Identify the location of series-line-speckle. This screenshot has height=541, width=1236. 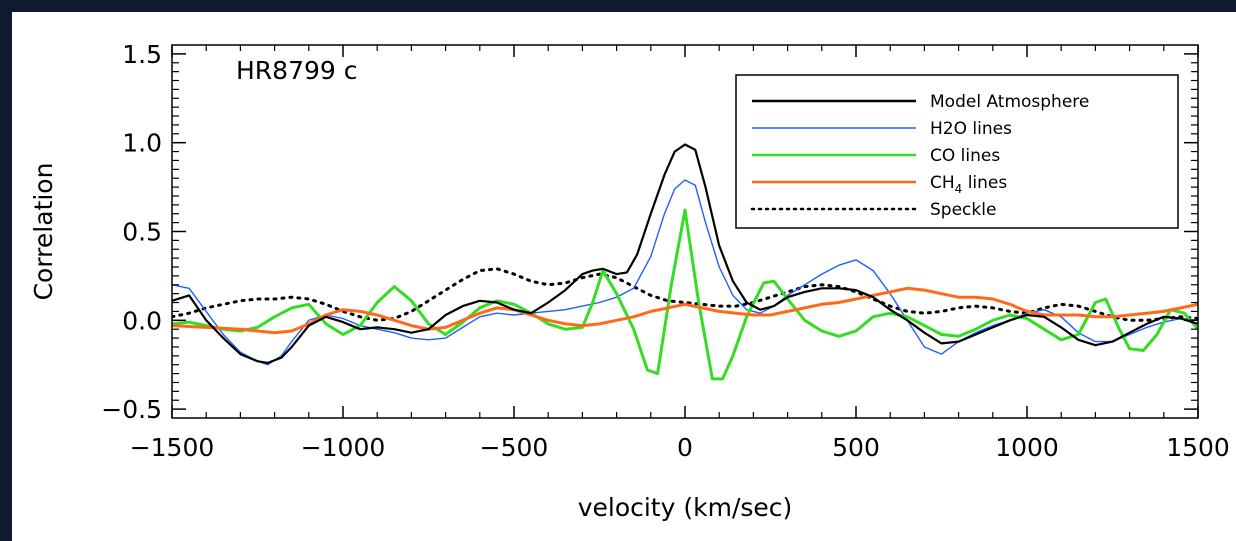
(685, 294).